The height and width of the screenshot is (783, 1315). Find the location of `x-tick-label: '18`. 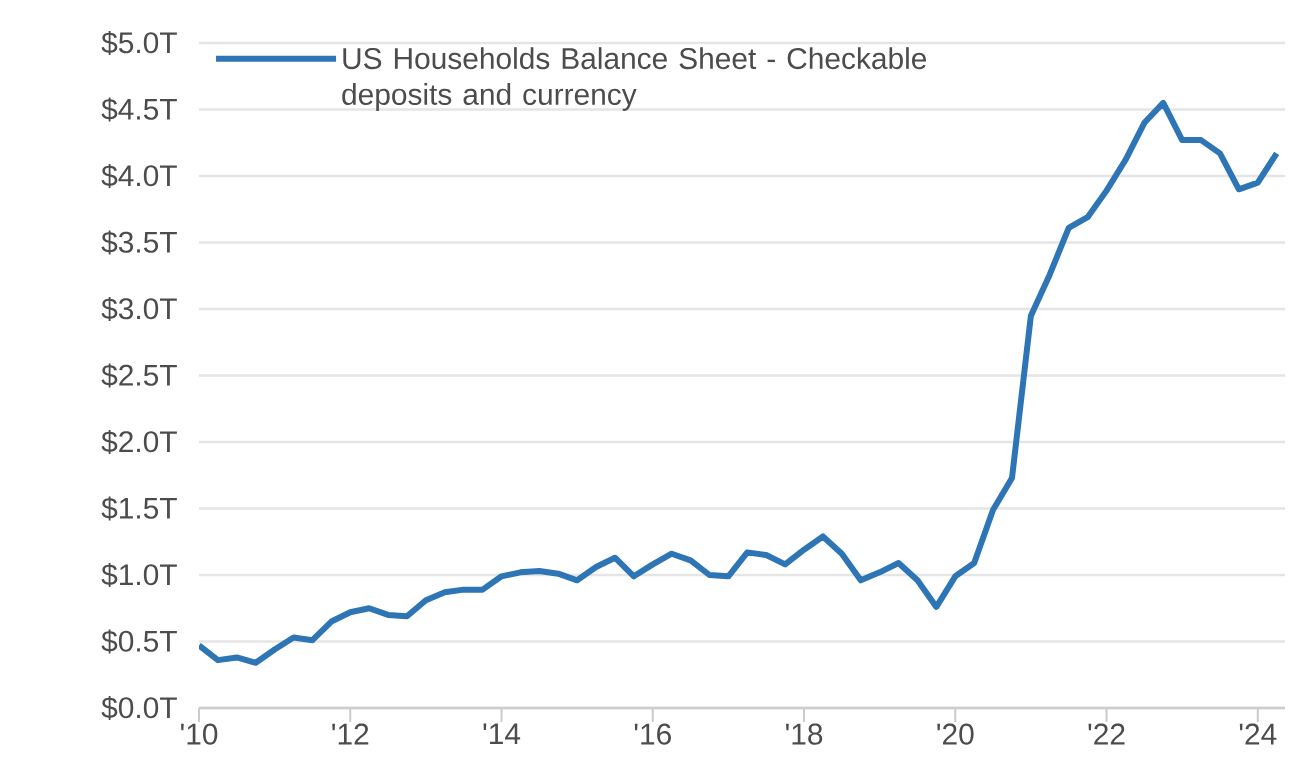

x-tick-label: '18 is located at coordinates (804, 734).